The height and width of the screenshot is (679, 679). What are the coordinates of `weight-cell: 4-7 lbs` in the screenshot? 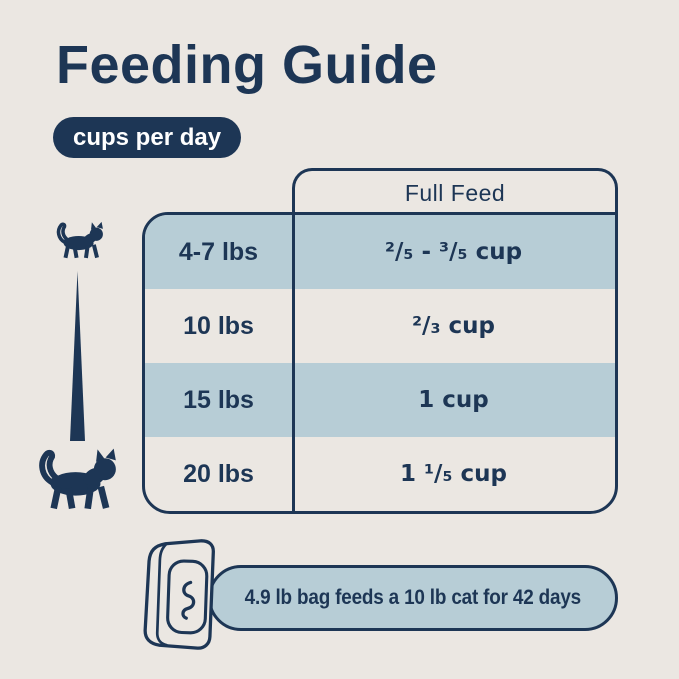 It's located at (218, 251).